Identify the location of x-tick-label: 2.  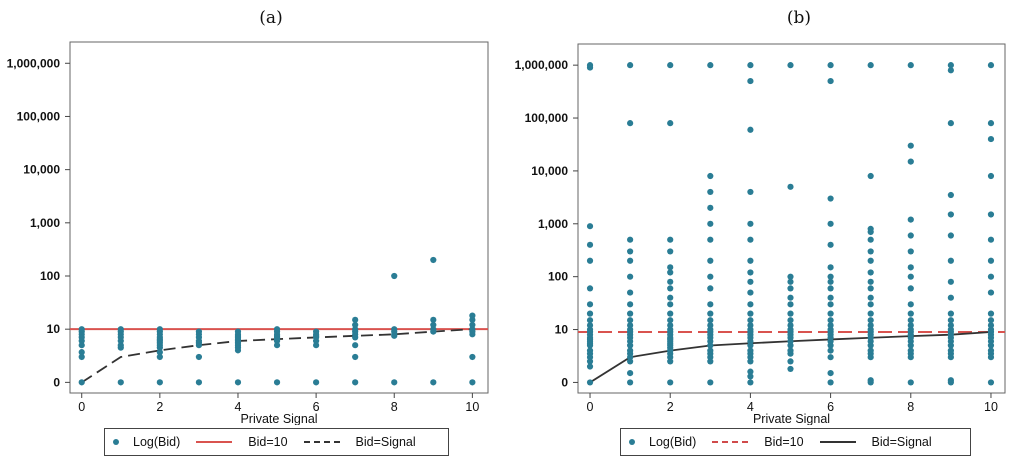
(159, 407).